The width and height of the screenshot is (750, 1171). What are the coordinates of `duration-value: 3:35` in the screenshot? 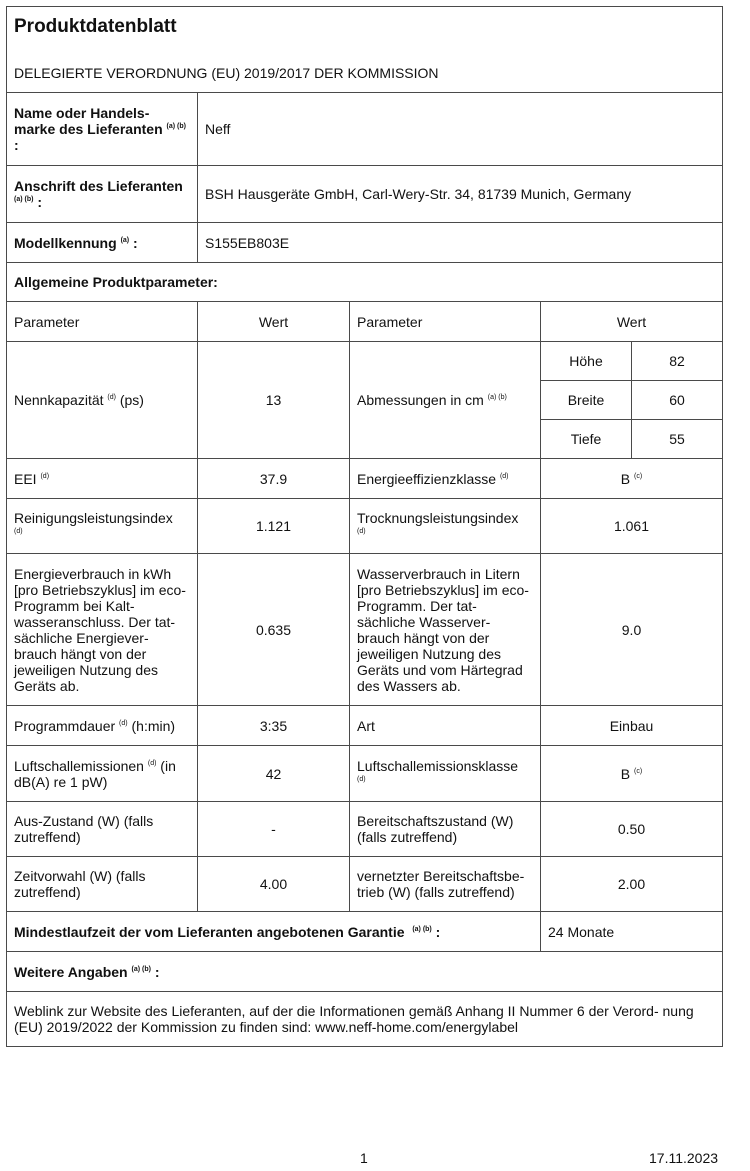 It's located at (273, 725).